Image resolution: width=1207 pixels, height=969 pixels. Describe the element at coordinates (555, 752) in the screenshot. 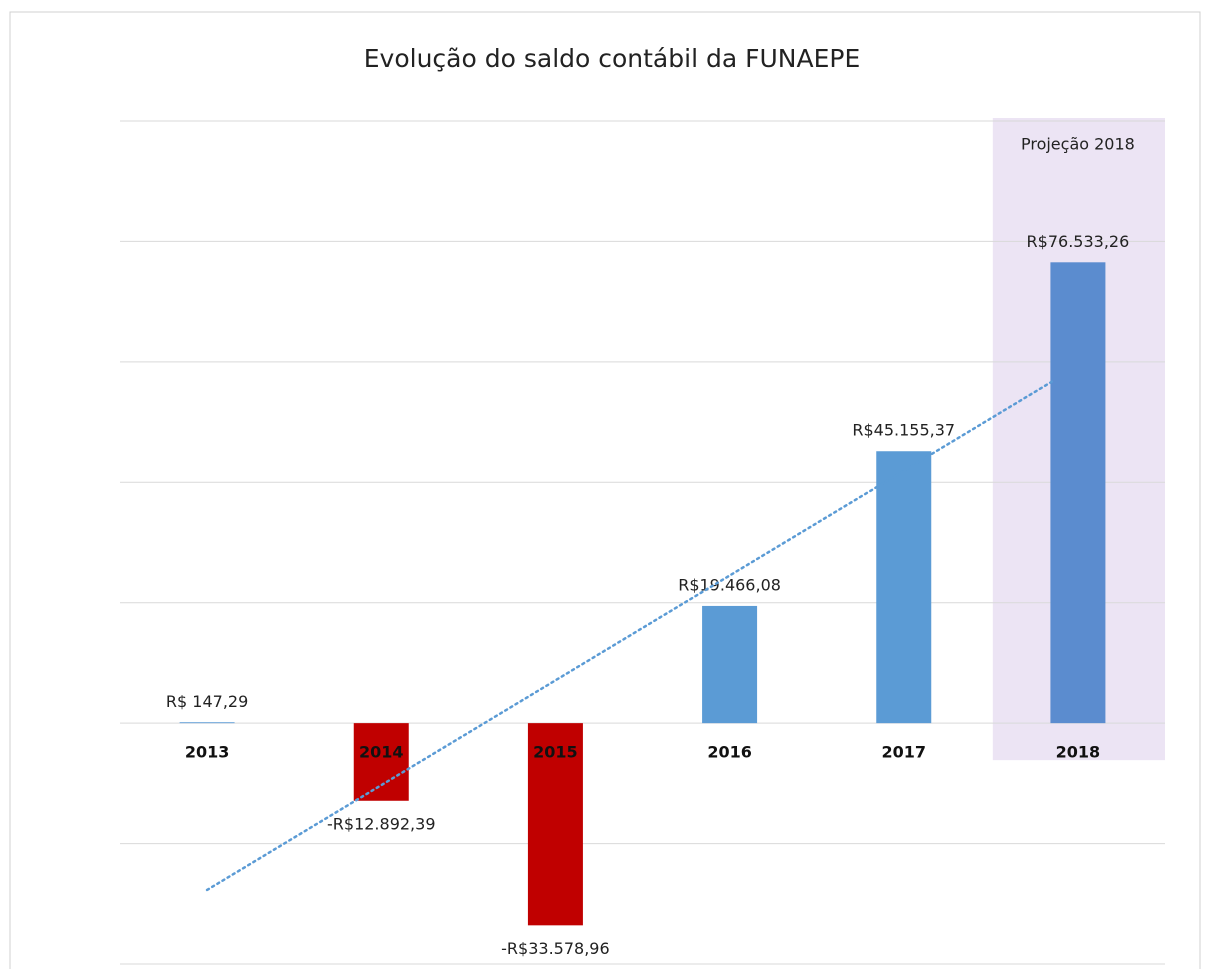

I see `x-tick-label: 2015` at that location.